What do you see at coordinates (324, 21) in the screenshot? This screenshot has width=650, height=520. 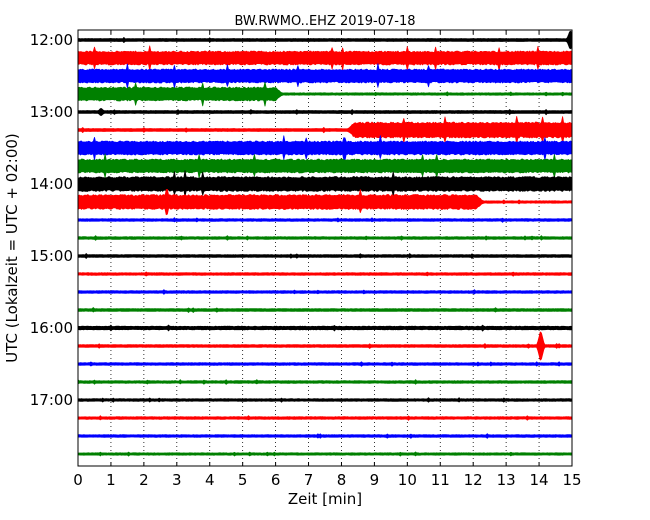 I see `chart-title: BW.RWMO..EHZ 2019-07-18` at bounding box center [324, 21].